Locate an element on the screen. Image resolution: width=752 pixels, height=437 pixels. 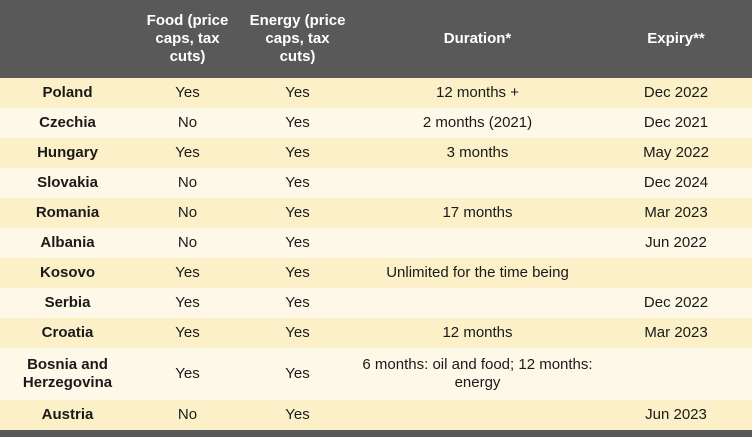
duration-cell: 17 months is located at coordinates (477, 213).